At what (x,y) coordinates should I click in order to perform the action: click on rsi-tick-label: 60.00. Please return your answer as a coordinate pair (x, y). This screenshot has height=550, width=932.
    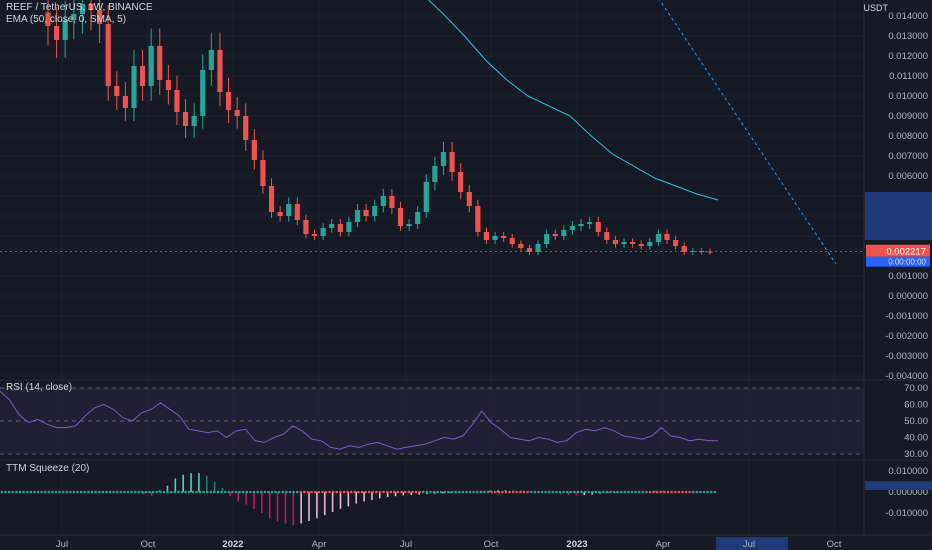
    Looking at the image, I should click on (916, 405).